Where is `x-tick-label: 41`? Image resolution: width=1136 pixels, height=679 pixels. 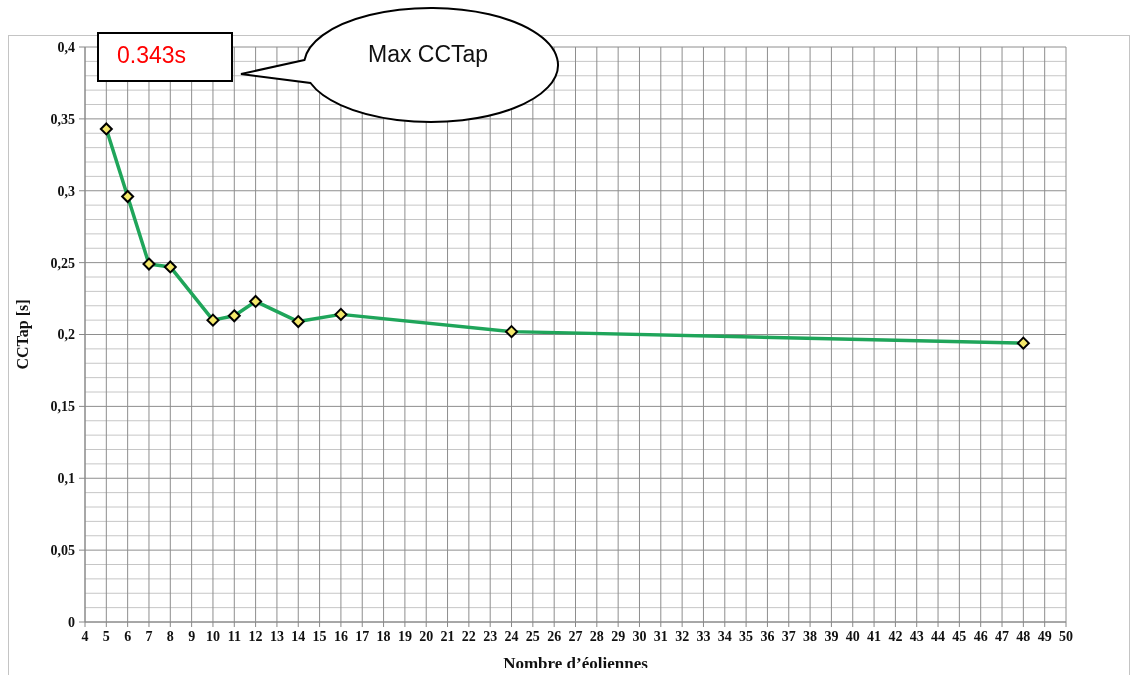
x-tick-label: 41 is located at coordinates (874, 636).